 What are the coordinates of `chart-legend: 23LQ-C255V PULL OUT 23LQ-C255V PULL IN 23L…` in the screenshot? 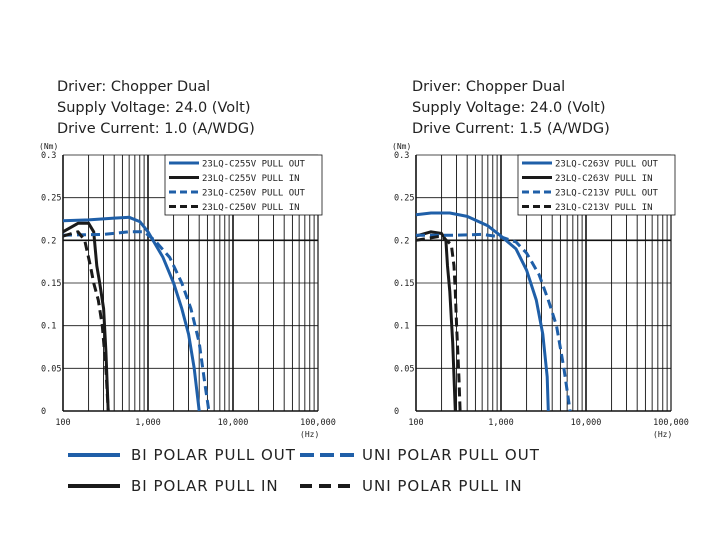 It's located at (243, 185).